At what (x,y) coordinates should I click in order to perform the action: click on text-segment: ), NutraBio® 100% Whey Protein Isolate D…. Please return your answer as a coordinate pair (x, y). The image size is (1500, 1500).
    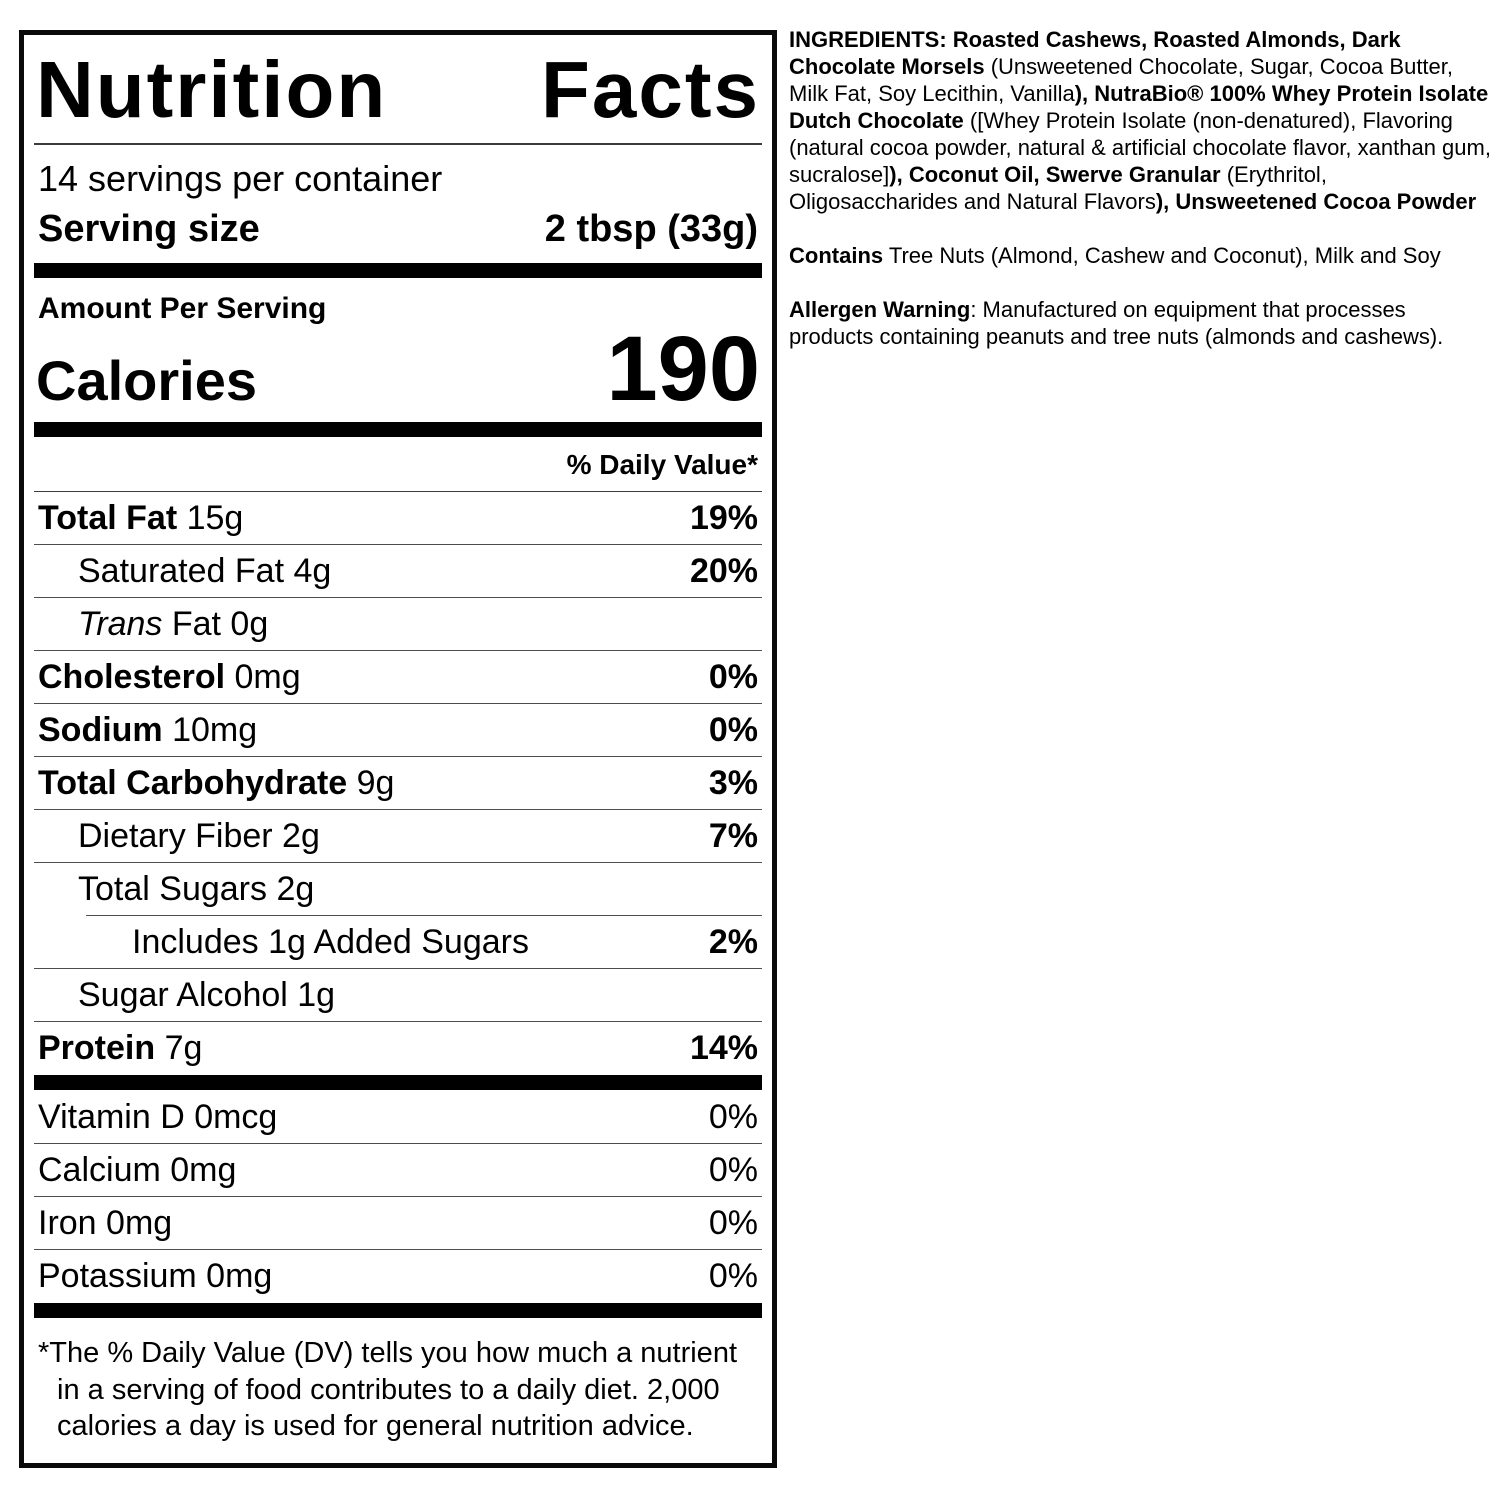
    Looking at the image, I should click on (1139, 107).